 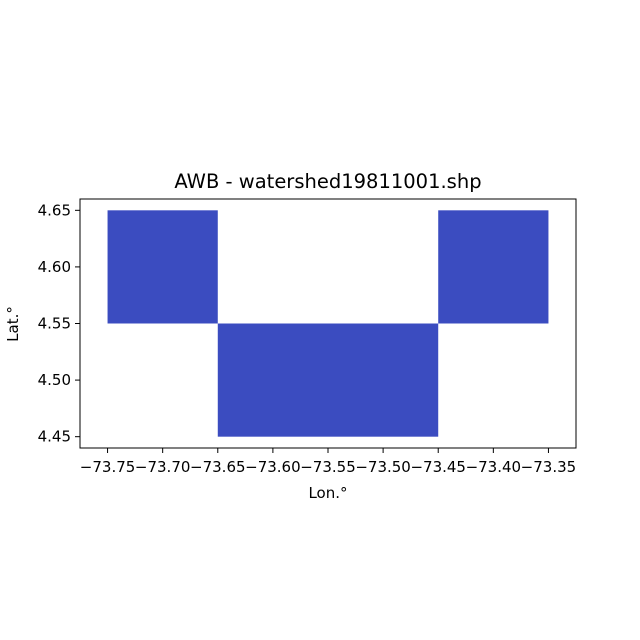 I want to click on x-tick-label: −73.35, so click(x=549, y=467).